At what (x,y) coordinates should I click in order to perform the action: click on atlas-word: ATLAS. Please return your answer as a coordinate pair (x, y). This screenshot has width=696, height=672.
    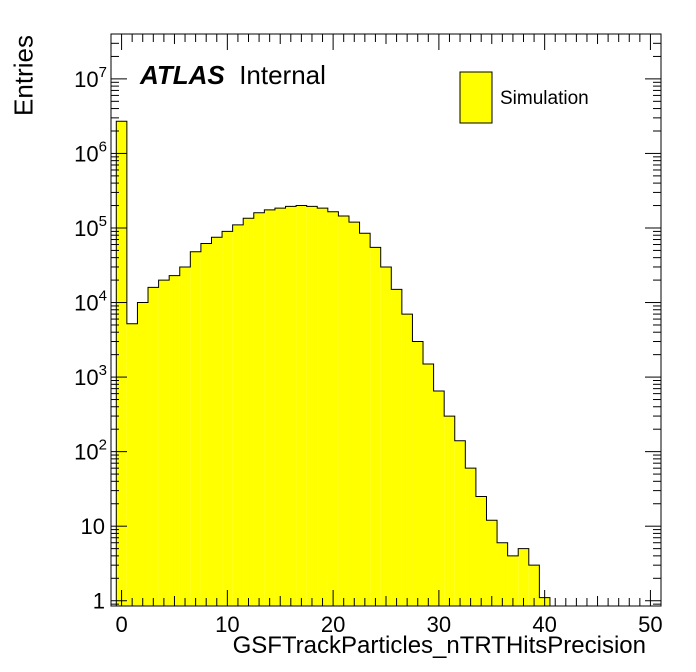
    Looking at the image, I should click on (182, 75).